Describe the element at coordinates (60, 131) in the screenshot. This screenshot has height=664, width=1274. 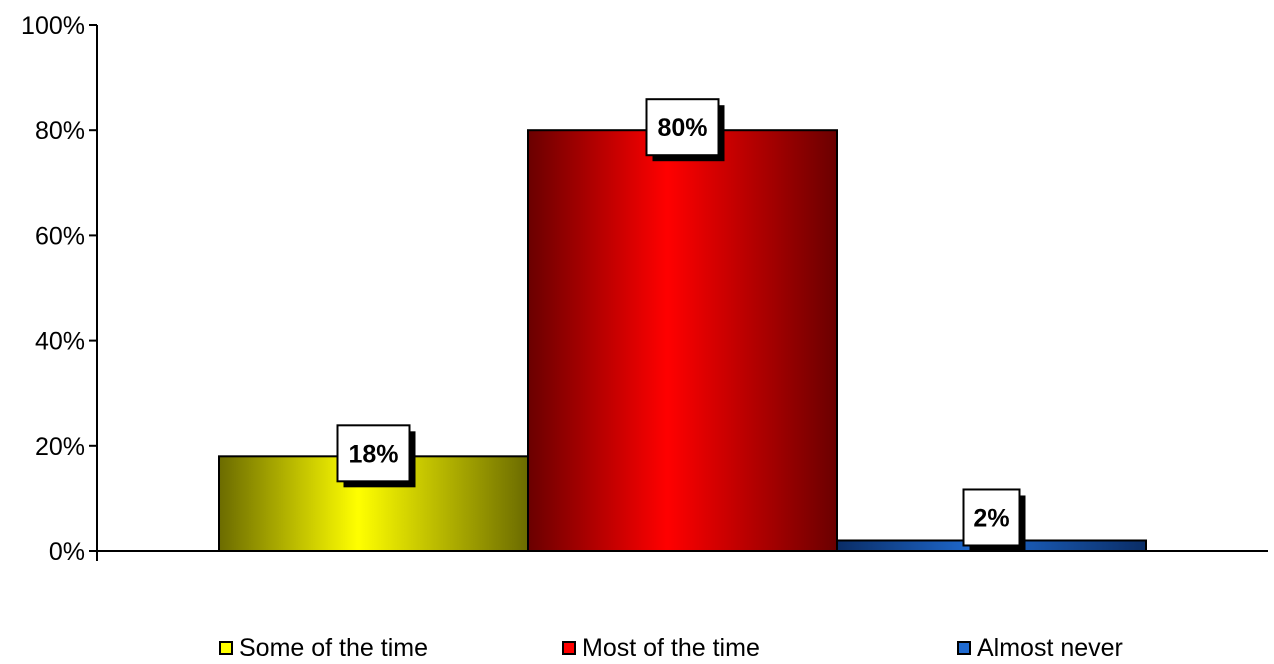
I see `y-tick-label: 80%` at that location.